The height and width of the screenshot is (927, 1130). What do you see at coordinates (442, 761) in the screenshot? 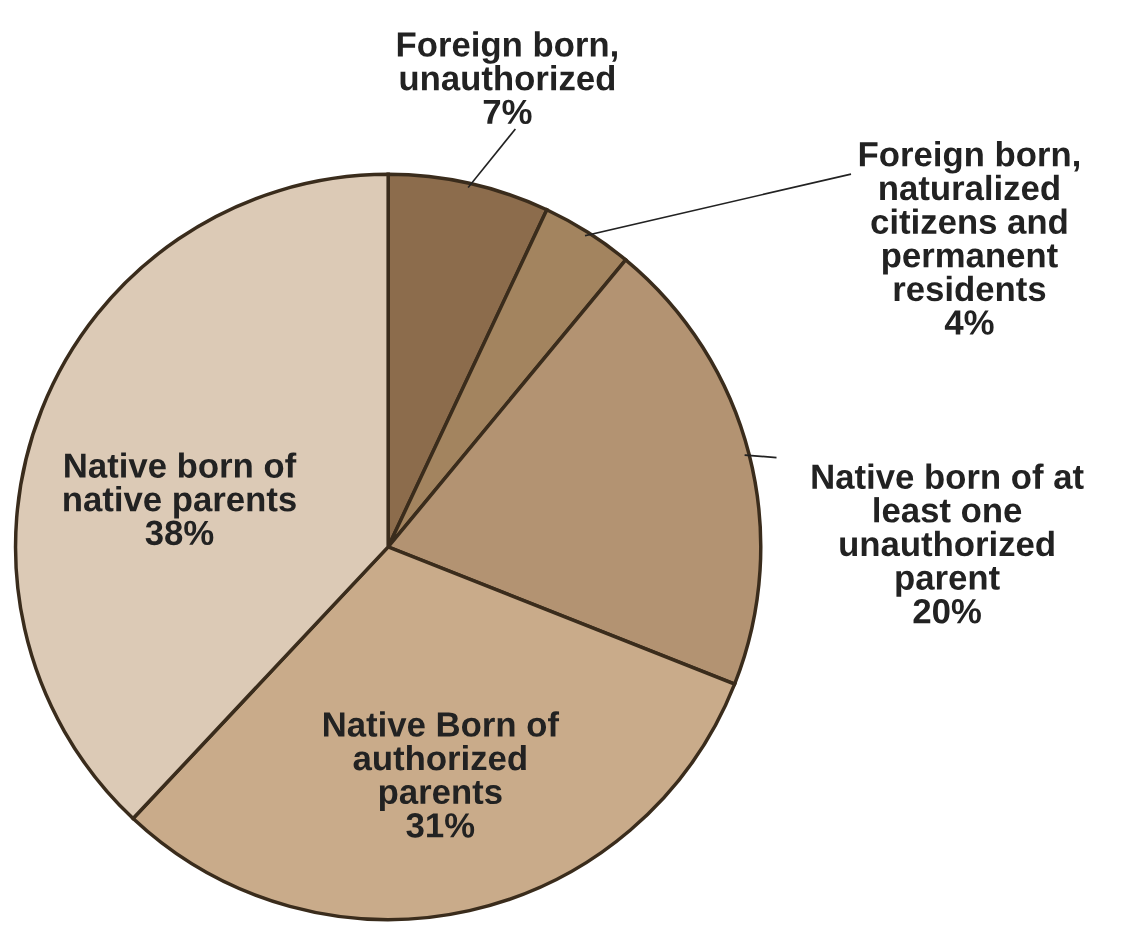
I see `slice-label: Native Born of authorized parents` at bounding box center [442, 761].